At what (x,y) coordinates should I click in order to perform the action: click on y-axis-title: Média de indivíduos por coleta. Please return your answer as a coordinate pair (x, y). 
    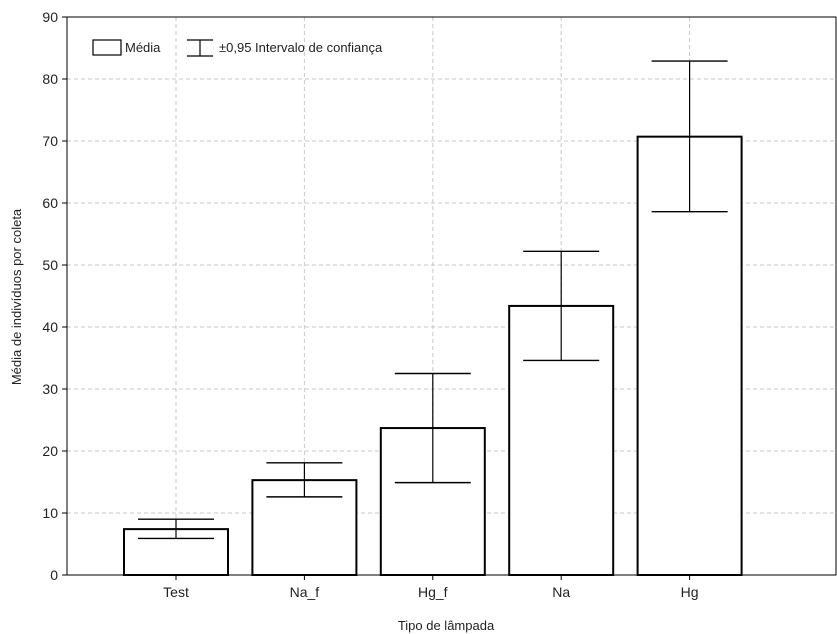
    Looking at the image, I should click on (16, 296).